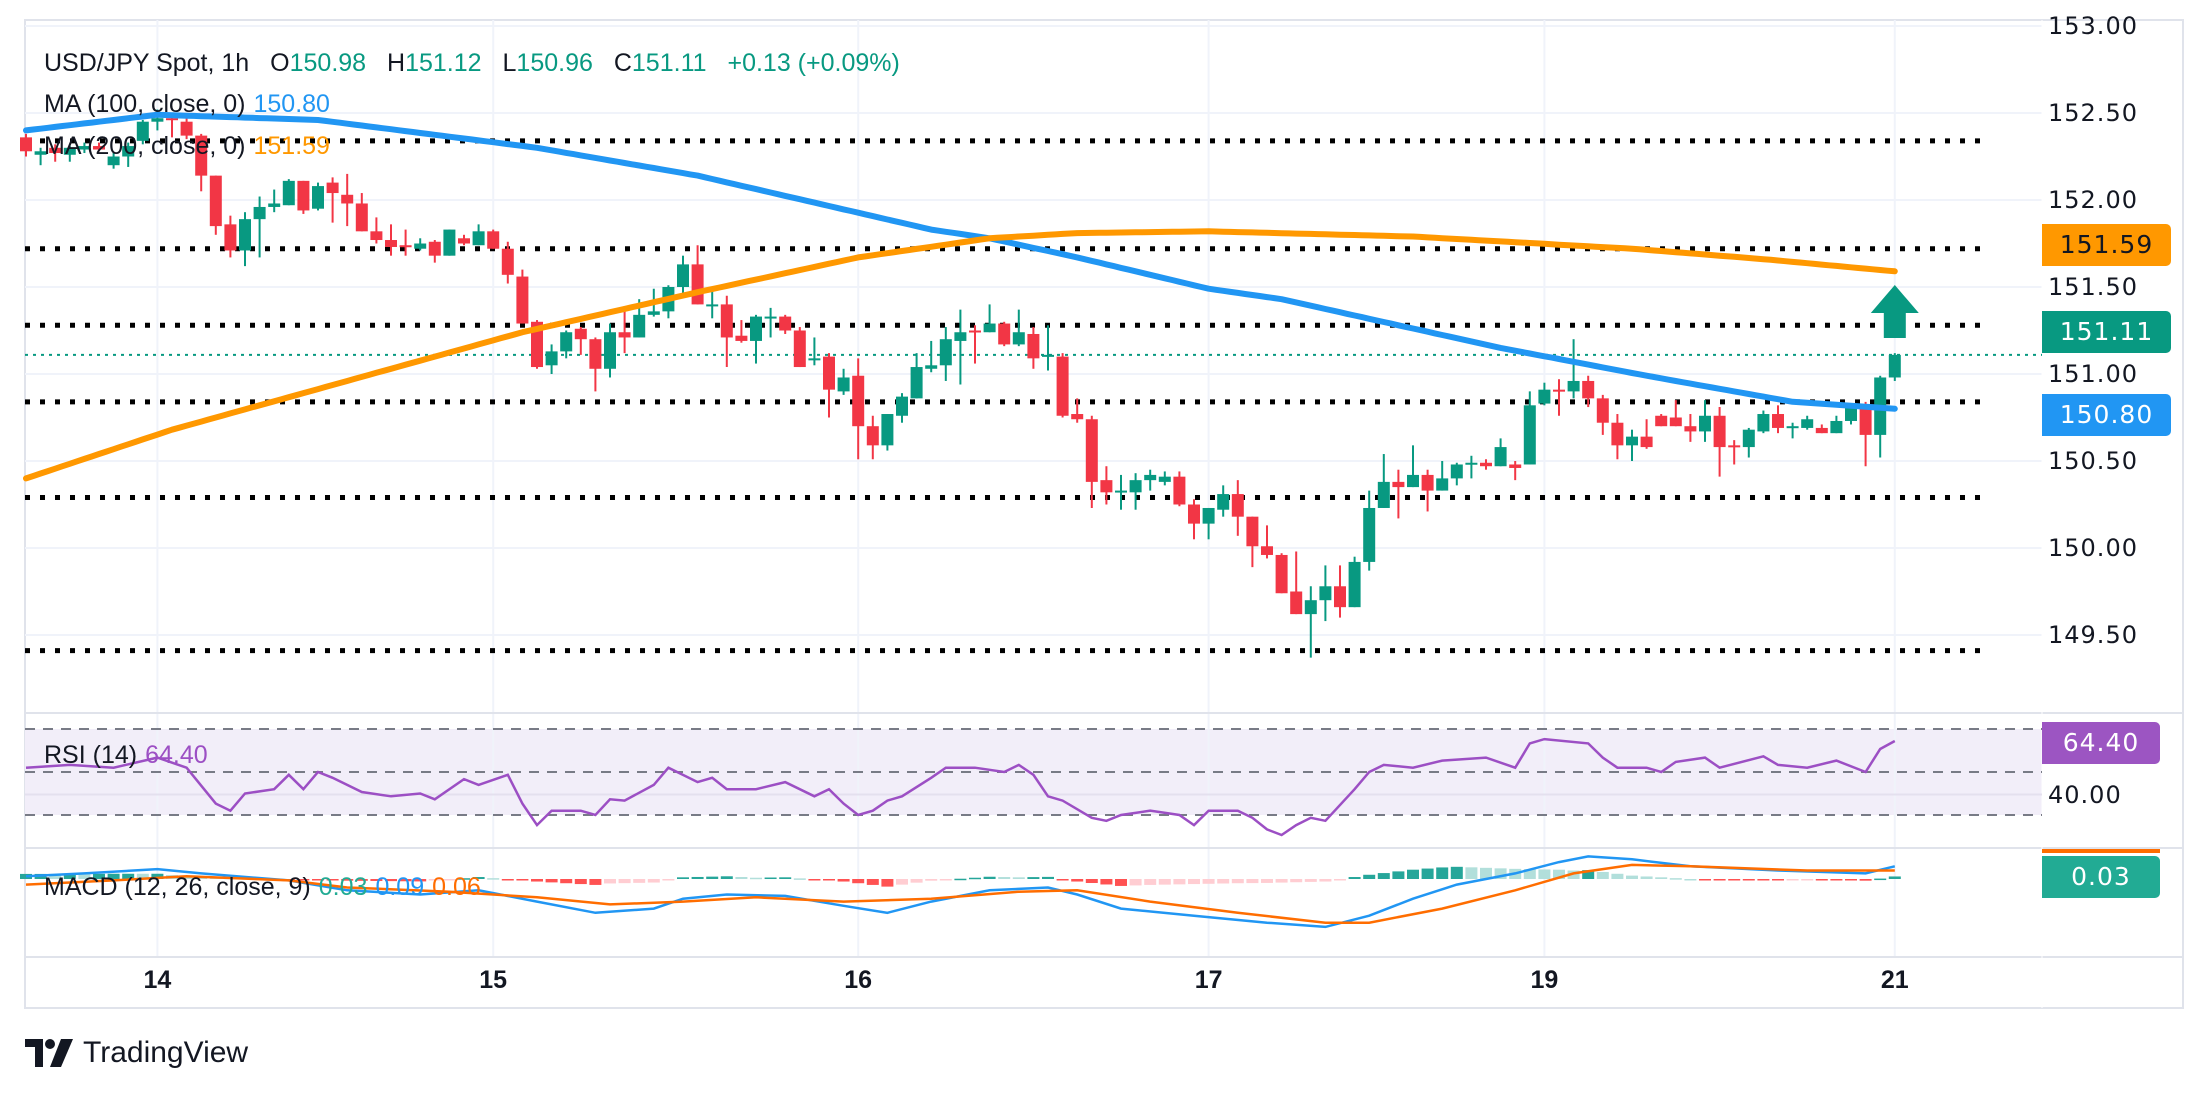 The width and height of the screenshot is (2208, 1097). What do you see at coordinates (126, 755) in the screenshot?
I see `rsi-legend: RSI (14) 64.40` at bounding box center [126, 755].